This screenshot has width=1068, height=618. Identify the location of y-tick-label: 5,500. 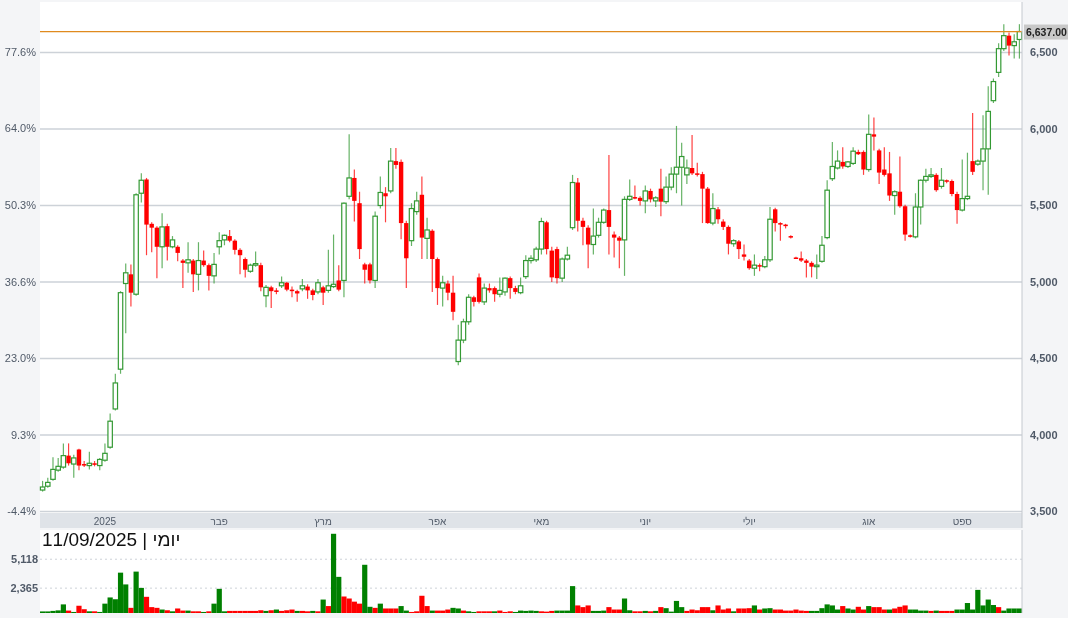
(1044, 205).